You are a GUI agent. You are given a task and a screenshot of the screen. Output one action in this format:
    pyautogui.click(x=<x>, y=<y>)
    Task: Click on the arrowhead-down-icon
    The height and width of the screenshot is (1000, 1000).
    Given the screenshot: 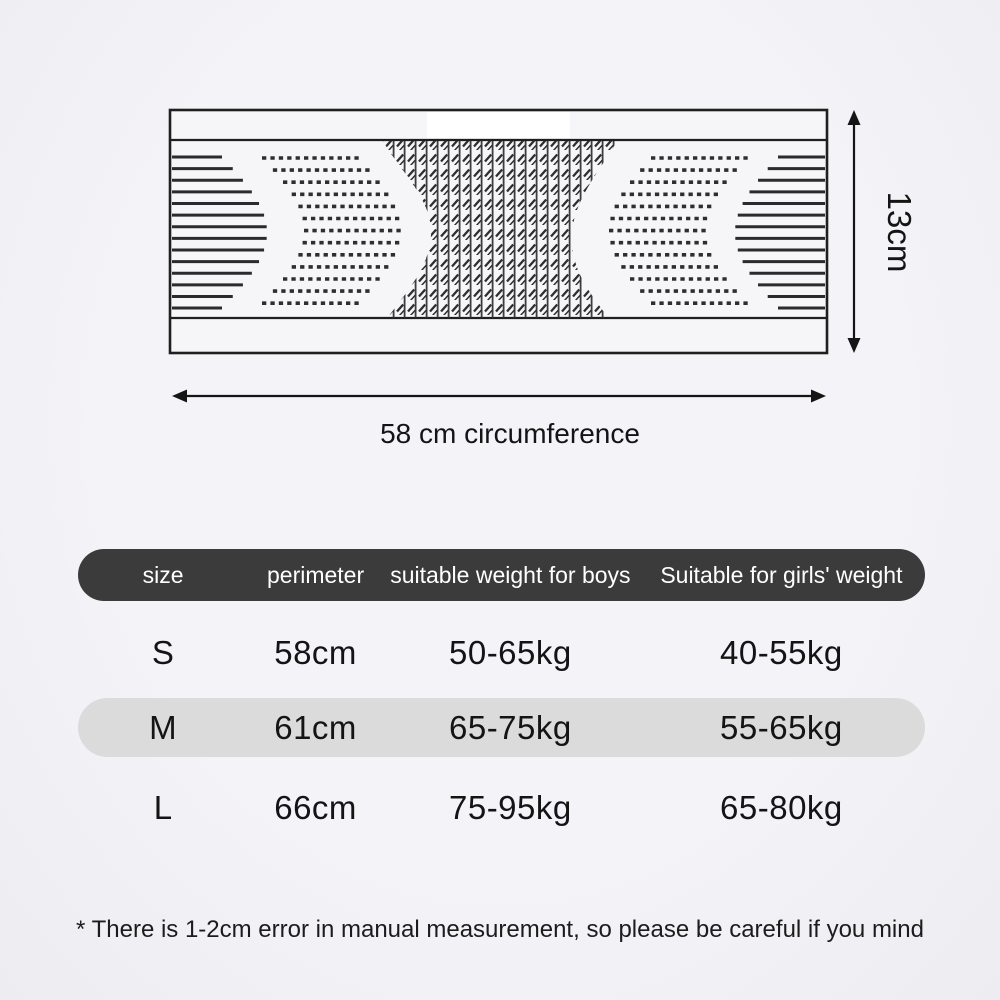 What is the action you would take?
    pyautogui.click(x=854, y=345)
    